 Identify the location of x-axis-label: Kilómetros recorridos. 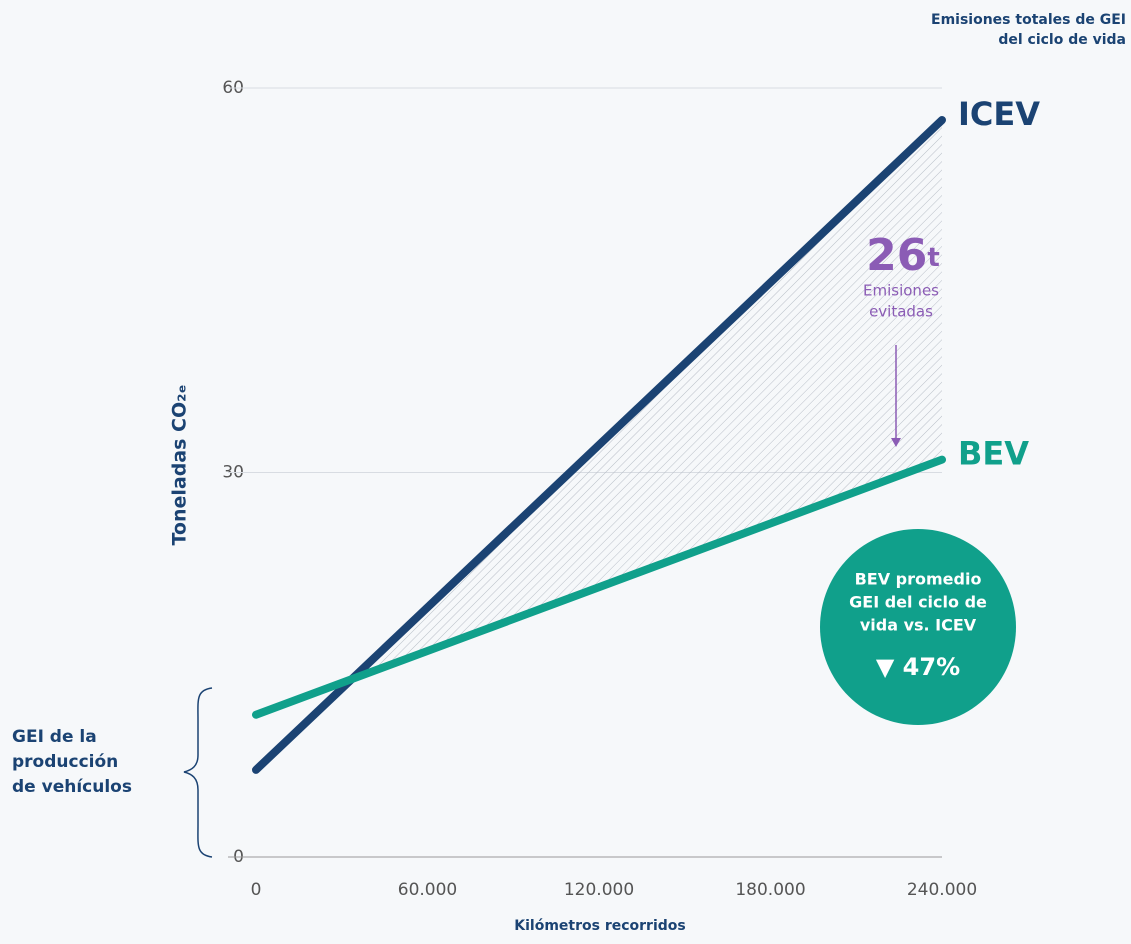
(599, 926).